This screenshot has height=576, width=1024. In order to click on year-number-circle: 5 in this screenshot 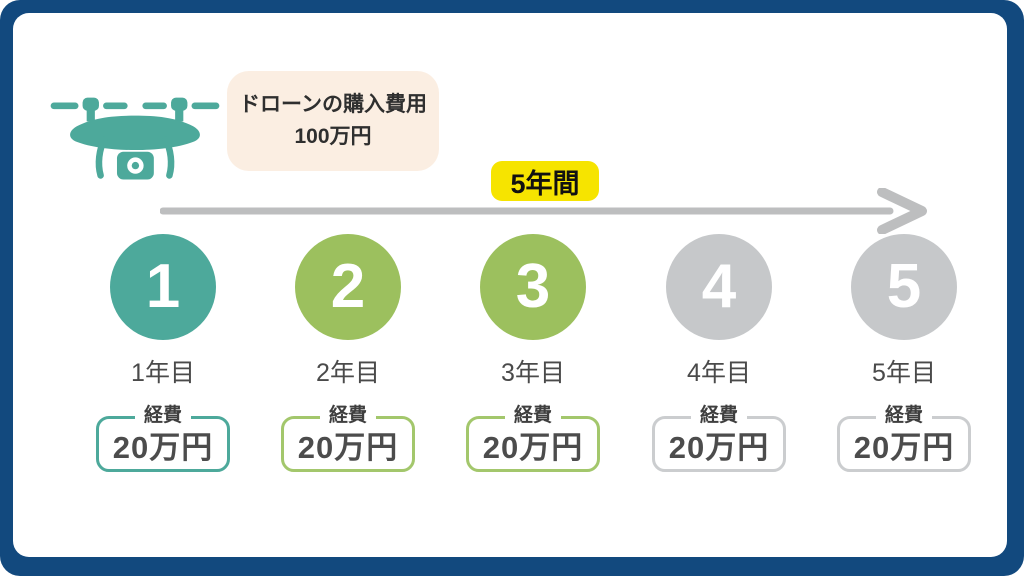, I will do `click(904, 287)`.